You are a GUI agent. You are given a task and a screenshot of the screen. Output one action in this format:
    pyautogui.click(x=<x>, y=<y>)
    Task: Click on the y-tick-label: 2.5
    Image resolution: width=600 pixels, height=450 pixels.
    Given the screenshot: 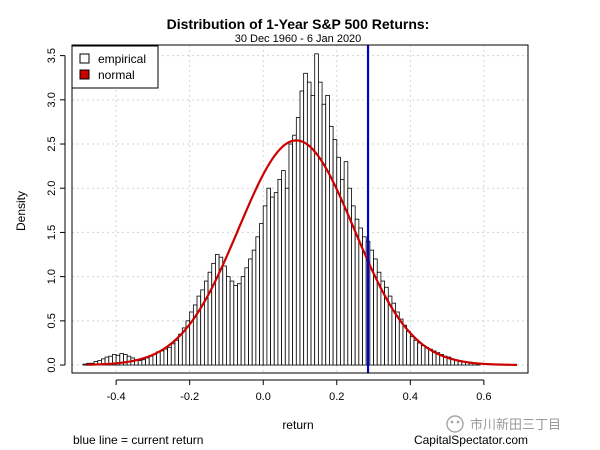 What is the action you would take?
    pyautogui.click(x=52, y=143)
    